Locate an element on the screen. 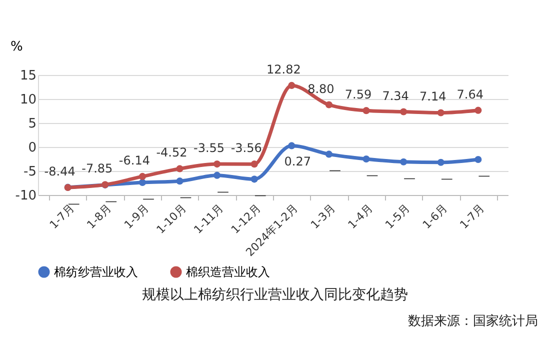 Image resolution: width=550 pixels, height=349 pixels. data-label: -3.56 is located at coordinates (246, 148).